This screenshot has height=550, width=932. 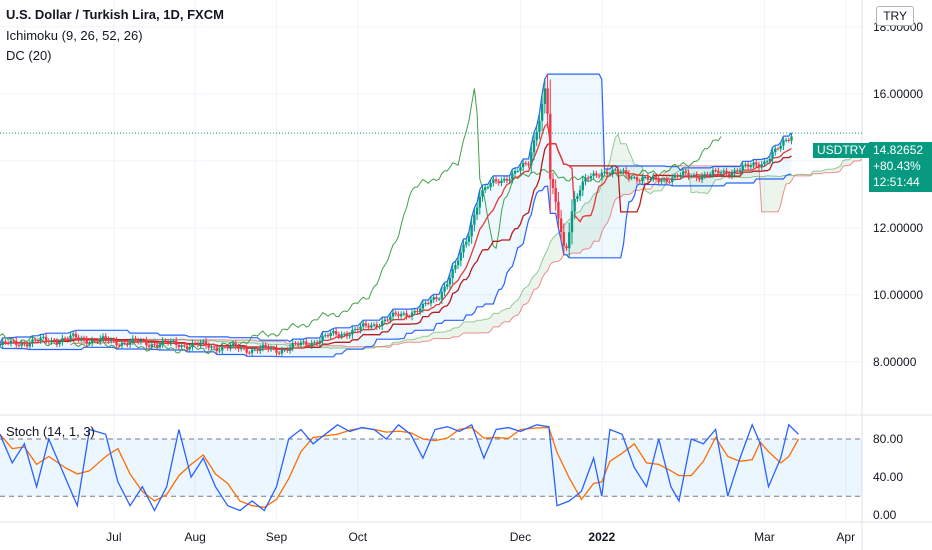 I want to click on price-box: 14.82652 +80.43% 12:51:44, so click(x=900, y=167).